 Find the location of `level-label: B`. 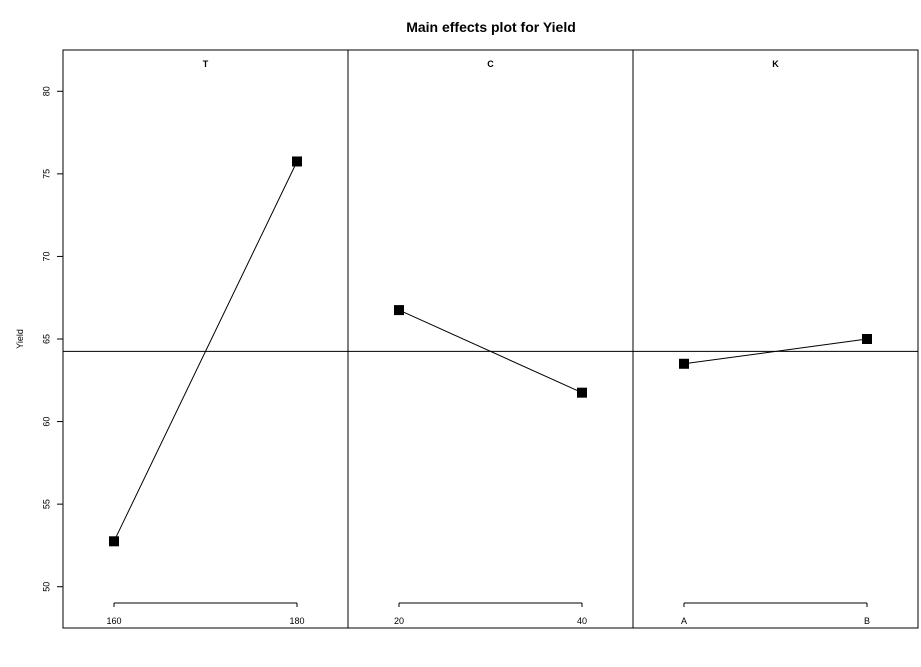

level-label: B is located at coordinates (867, 621).